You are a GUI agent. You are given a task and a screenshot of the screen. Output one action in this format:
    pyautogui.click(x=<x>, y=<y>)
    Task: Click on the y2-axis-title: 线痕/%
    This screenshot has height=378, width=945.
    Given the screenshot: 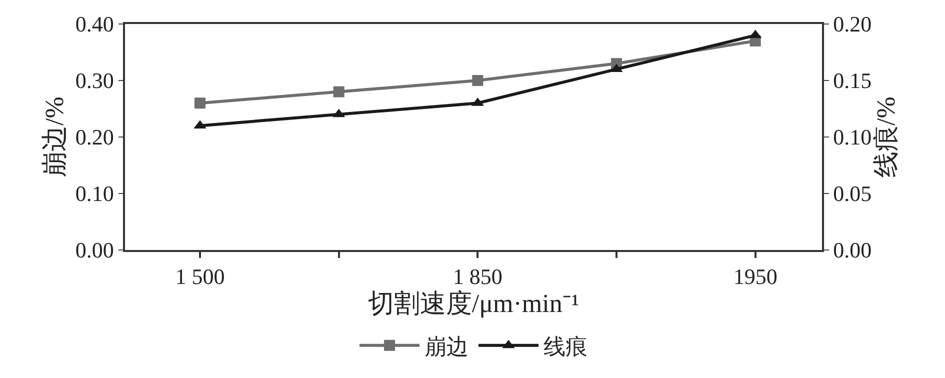 What is the action you would take?
    pyautogui.click(x=886, y=137)
    